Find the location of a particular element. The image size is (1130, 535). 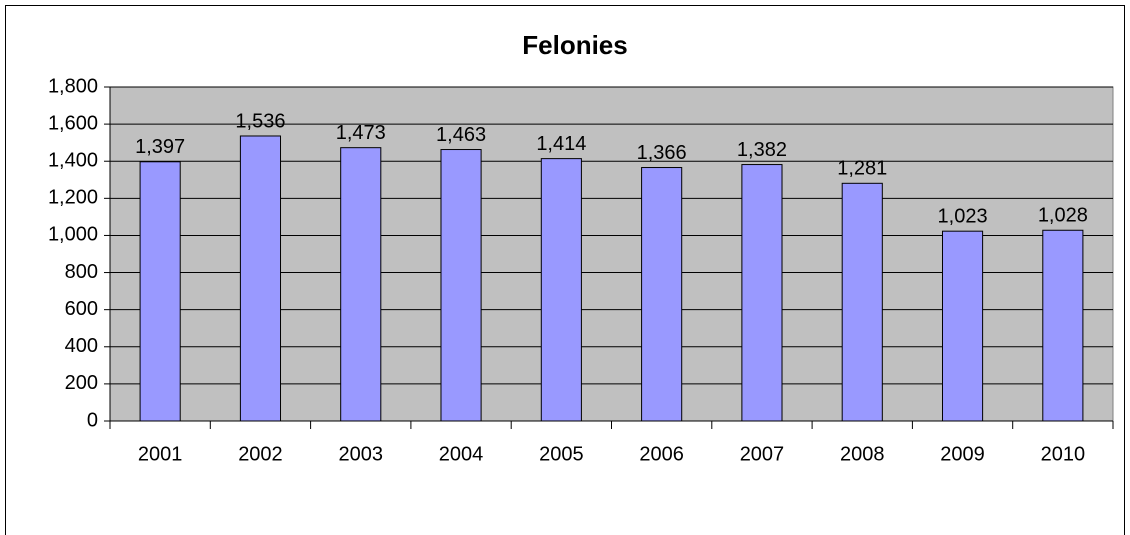

y-tick-label: 1,200 is located at coordinates (73, 198).